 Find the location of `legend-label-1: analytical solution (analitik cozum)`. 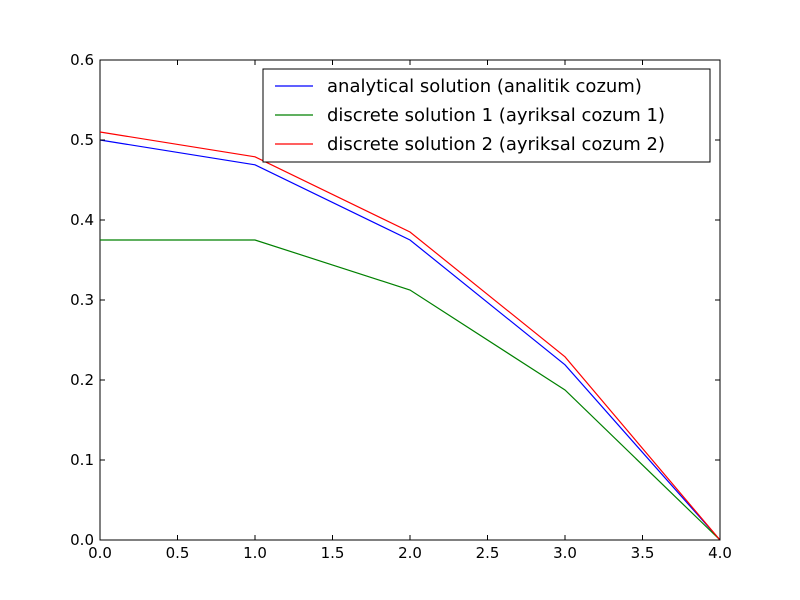

legend-label-1: analytical solution (analitik cozum) is located at coordinates (484, 86).